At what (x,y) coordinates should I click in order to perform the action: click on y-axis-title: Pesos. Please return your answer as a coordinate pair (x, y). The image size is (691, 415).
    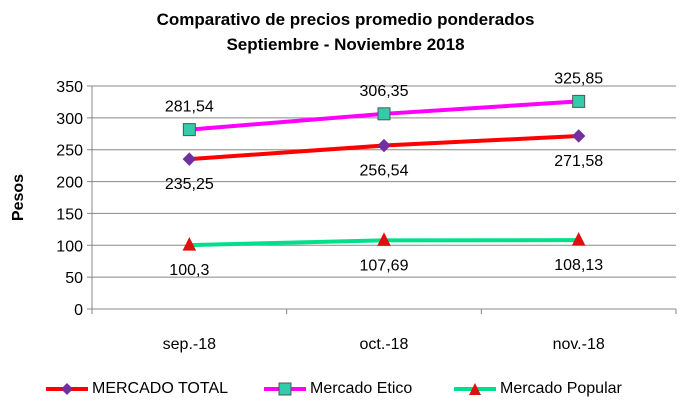
    Looking at the image, I should click on (18, 197).